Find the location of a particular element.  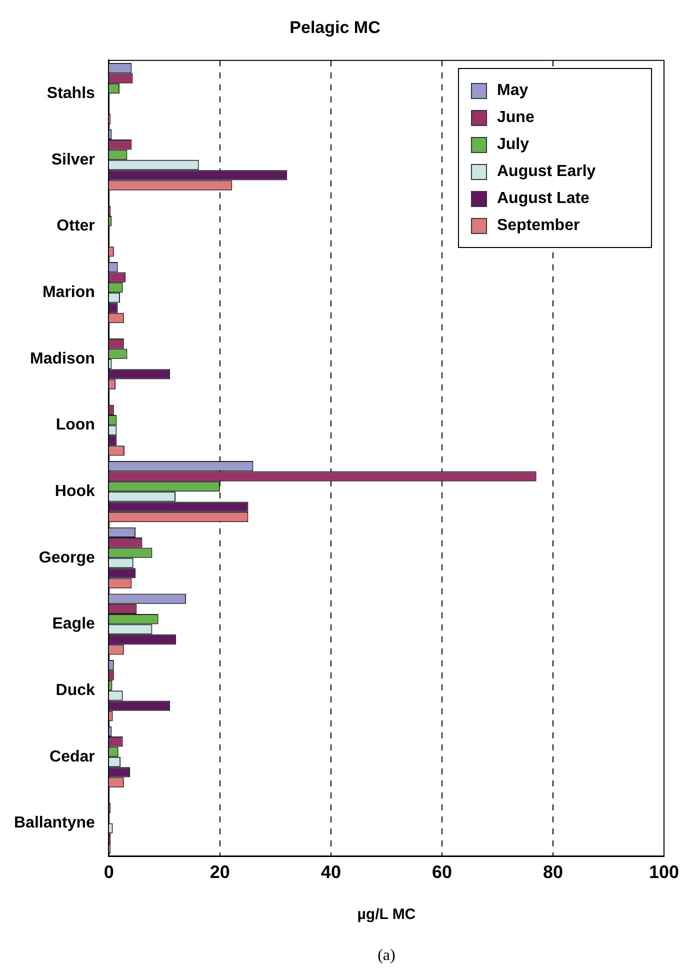

y-tick-label: Ballantyne is located at coordinates (55, 823).